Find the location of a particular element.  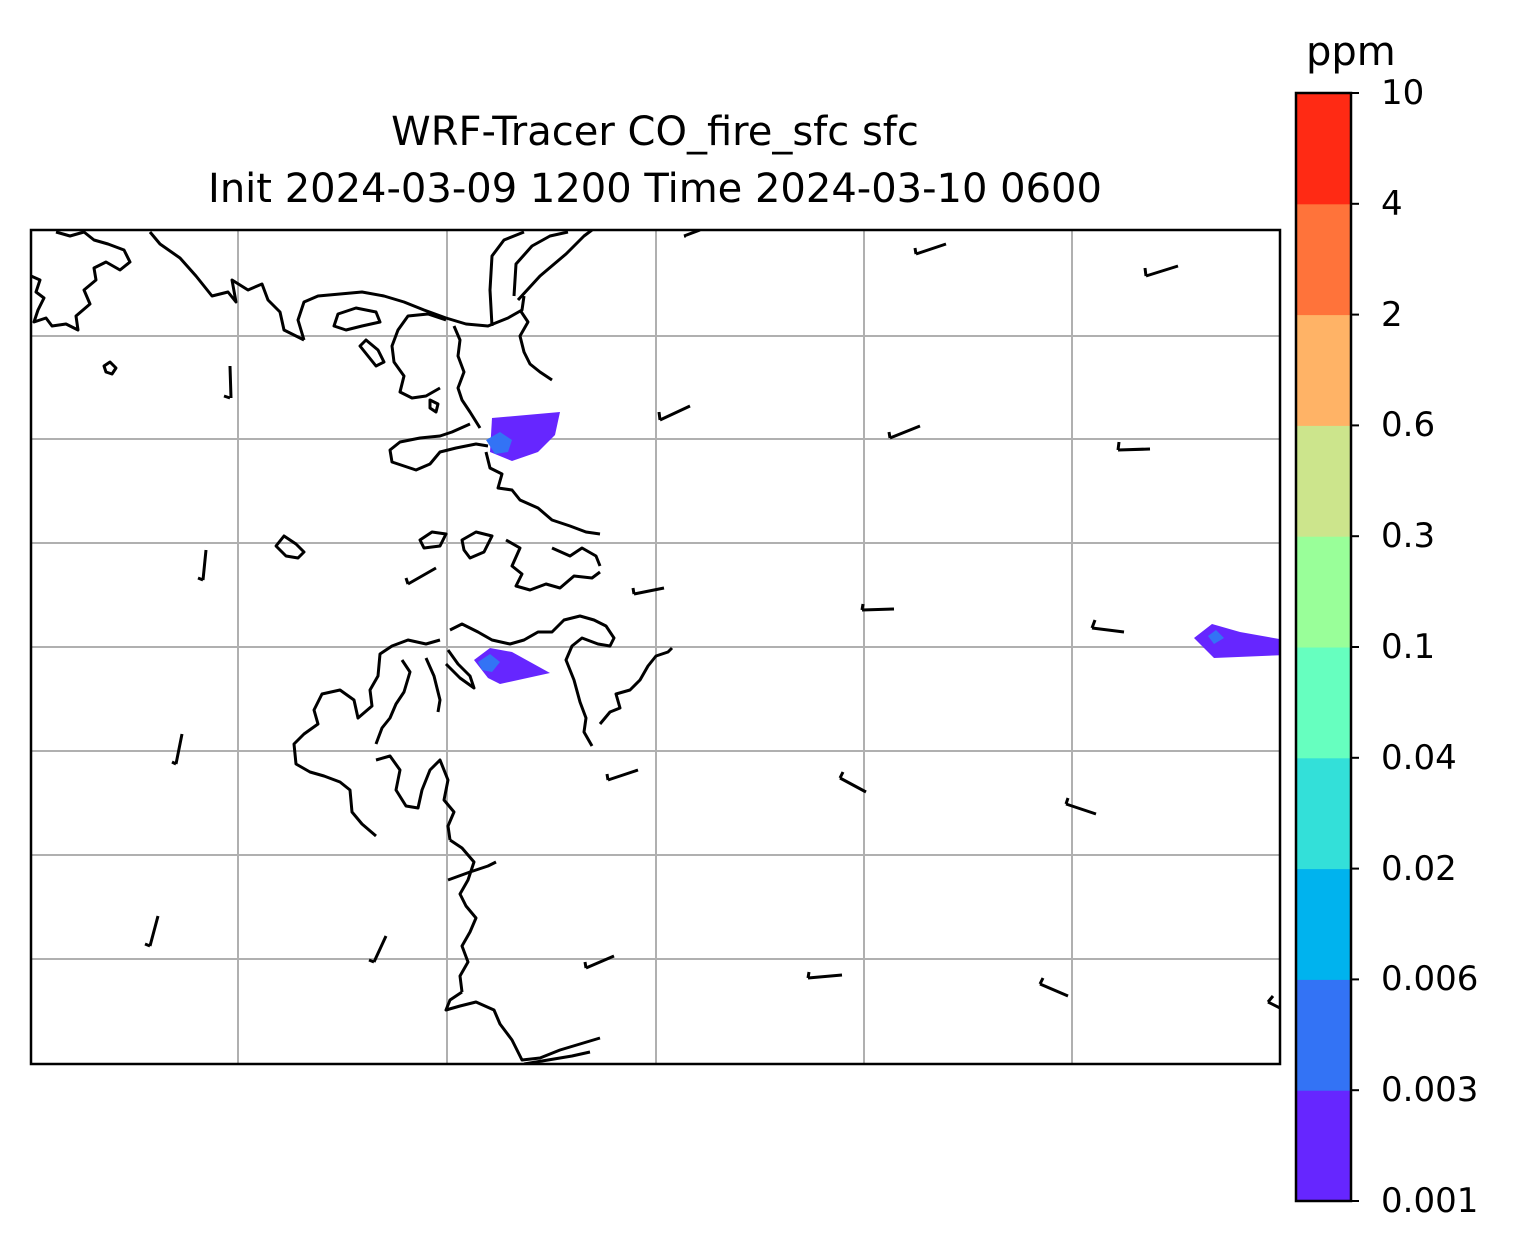

colorbar-tick-label: 0.6 is located at coordinates (1408, 425).